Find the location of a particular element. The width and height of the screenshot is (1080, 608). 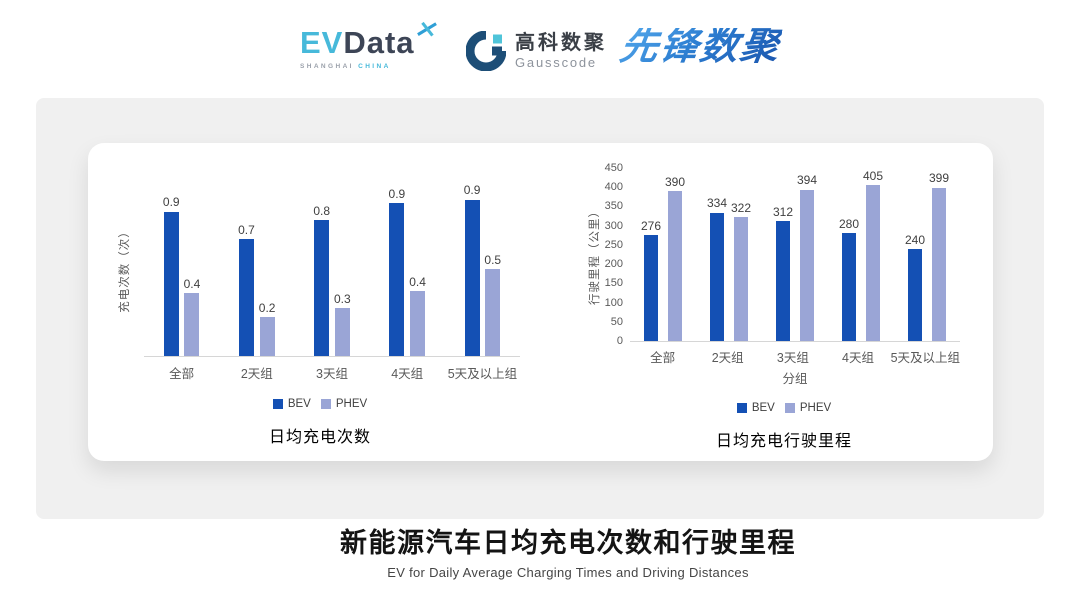

category-label: 3天组 is located at coordinates (332, 374).